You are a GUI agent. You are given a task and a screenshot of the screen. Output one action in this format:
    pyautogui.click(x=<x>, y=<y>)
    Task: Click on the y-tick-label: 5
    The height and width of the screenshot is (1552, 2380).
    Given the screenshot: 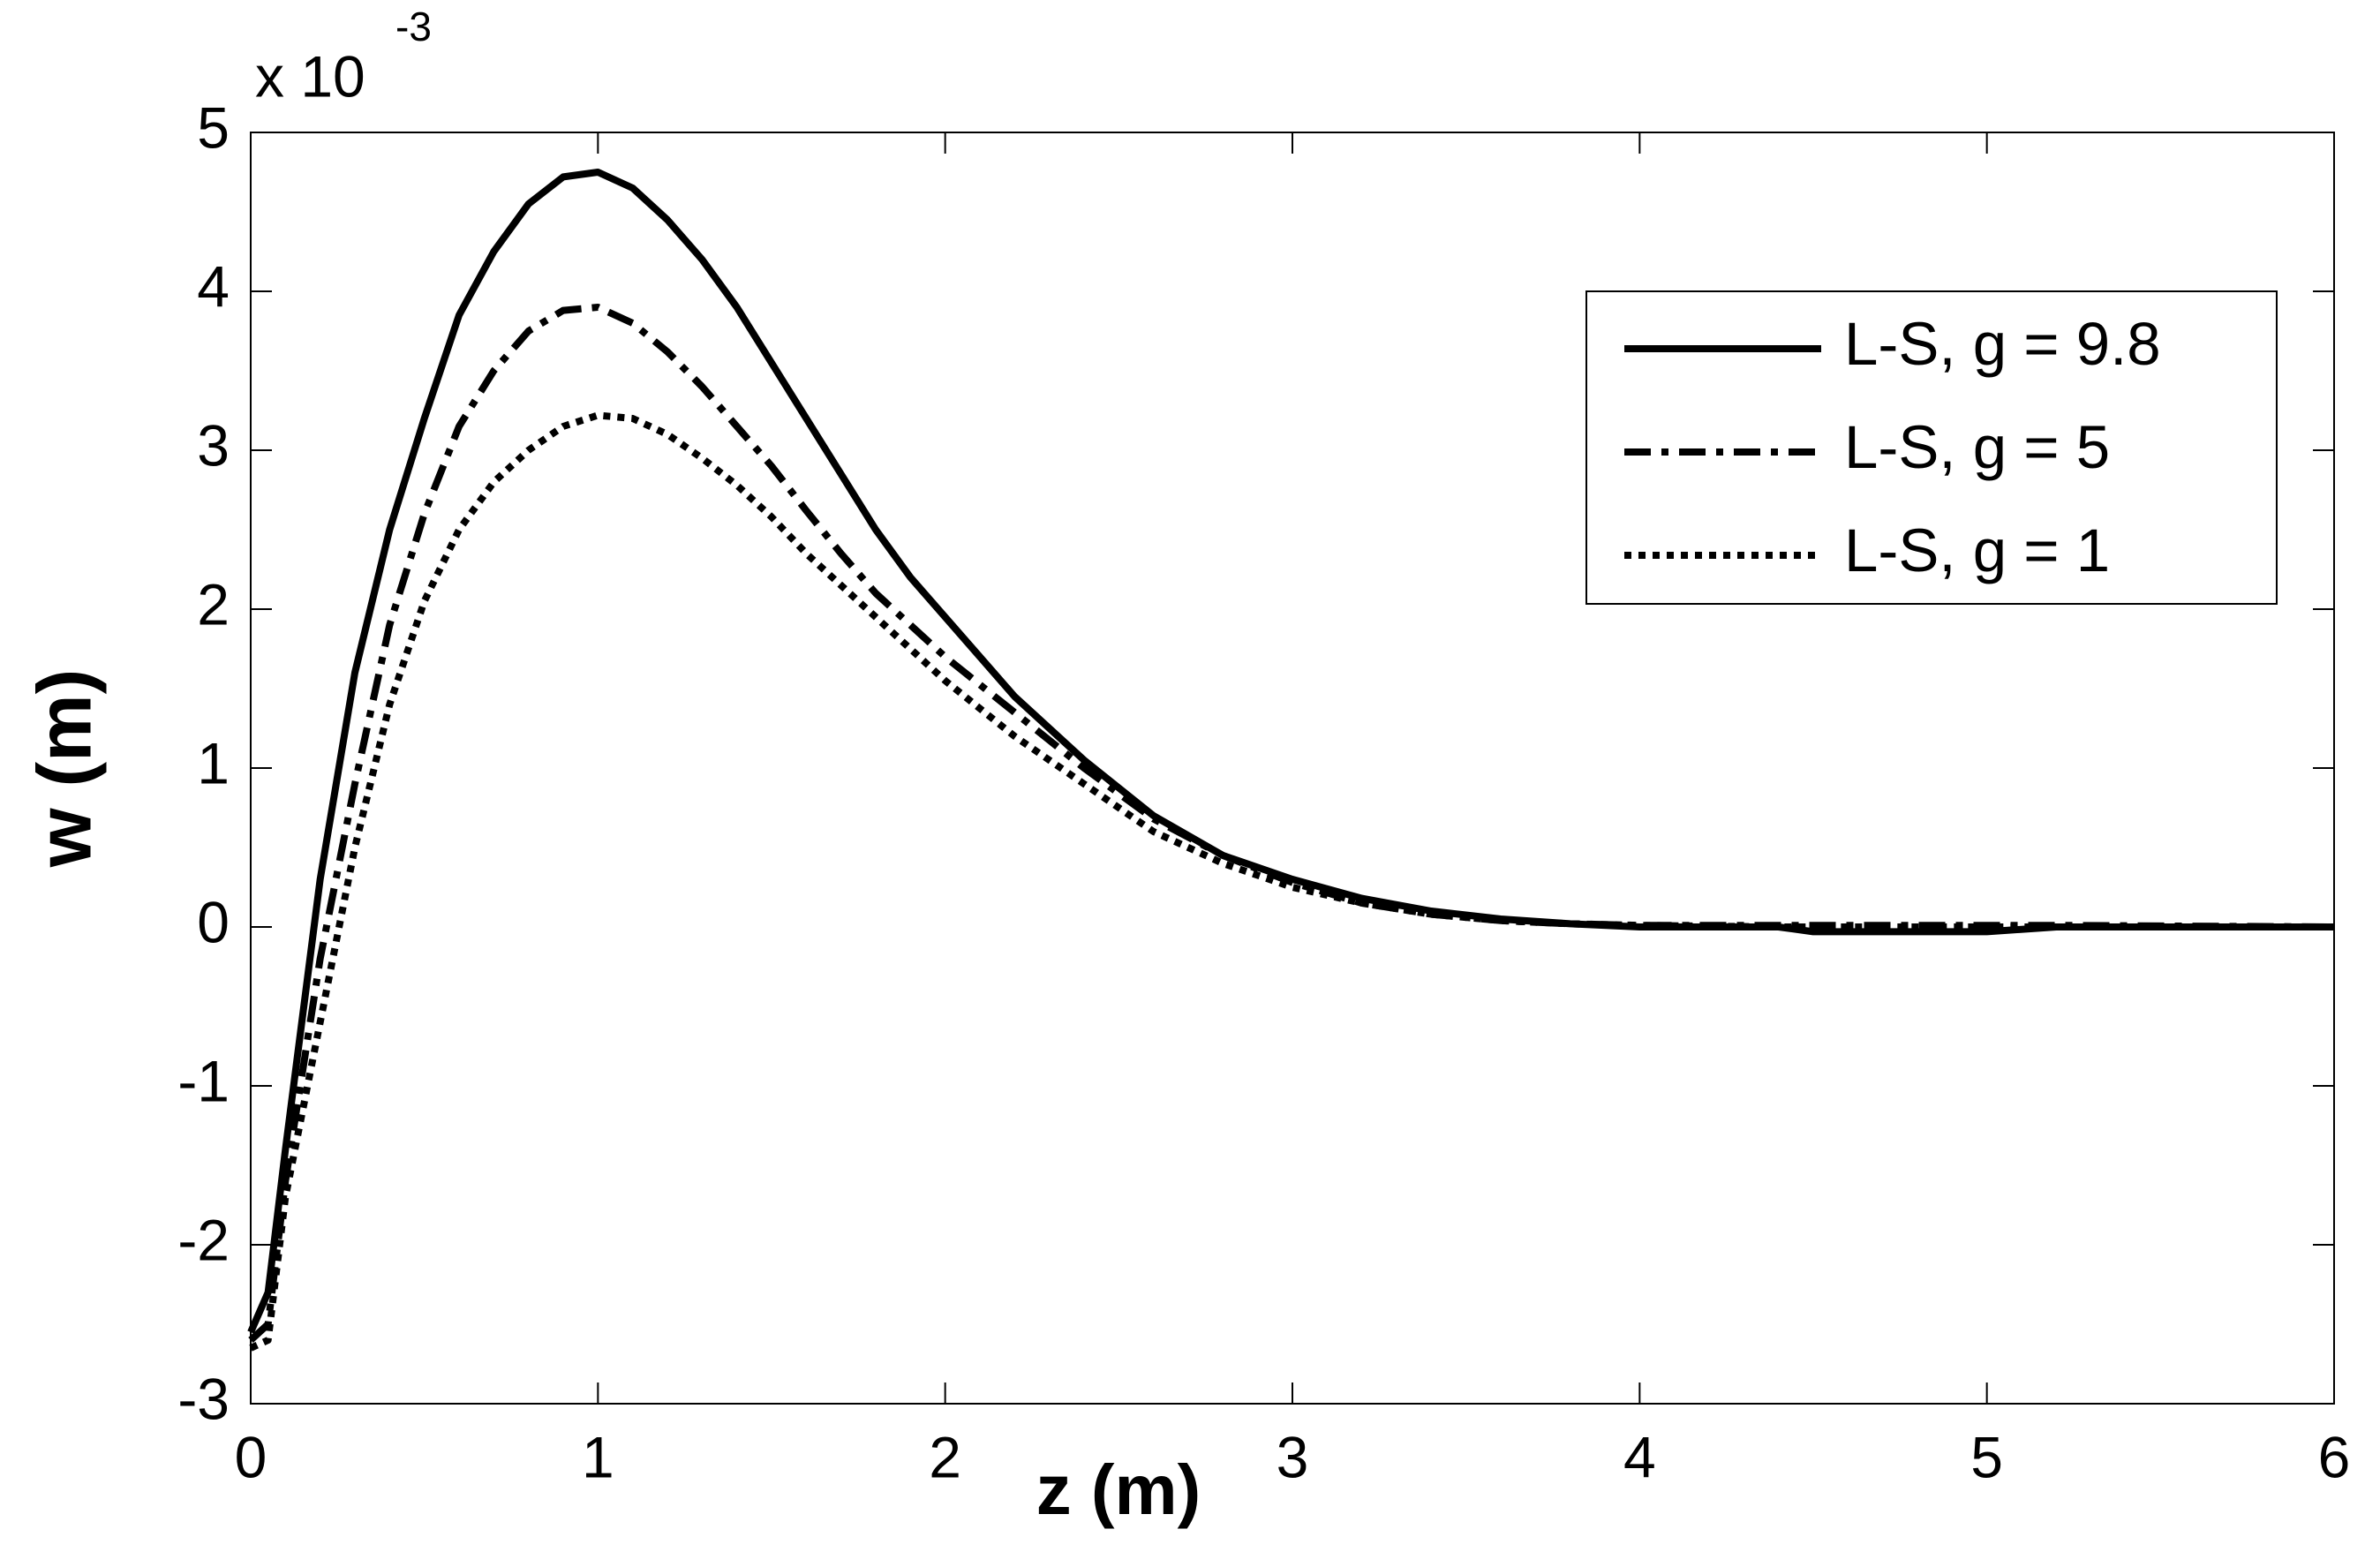 What is the action you would take?
    pyautogui.click(x=213, y=127)
    